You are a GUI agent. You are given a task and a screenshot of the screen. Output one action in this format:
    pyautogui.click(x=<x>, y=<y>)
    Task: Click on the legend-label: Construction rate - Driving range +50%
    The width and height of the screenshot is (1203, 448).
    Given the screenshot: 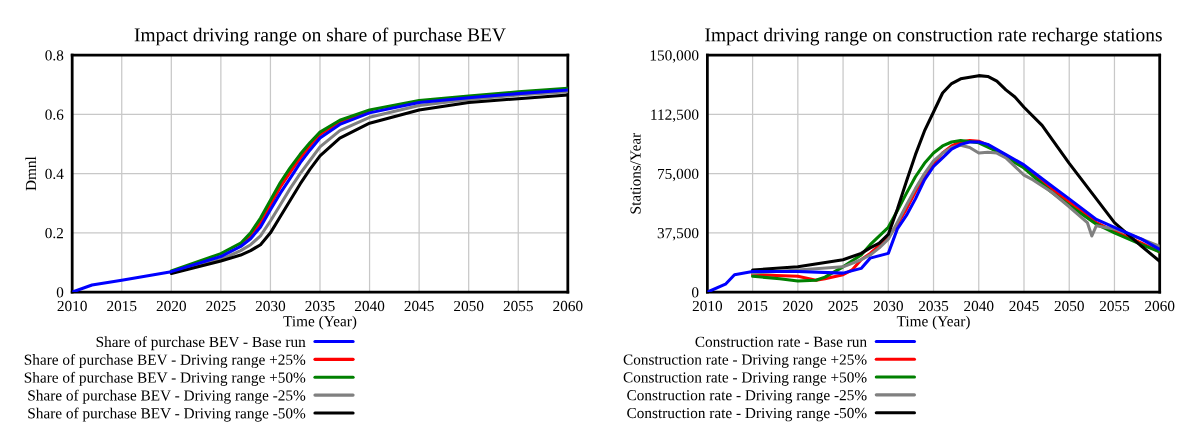 What is the action you would take?
    pyautogui.click(x=745, y=379)
    